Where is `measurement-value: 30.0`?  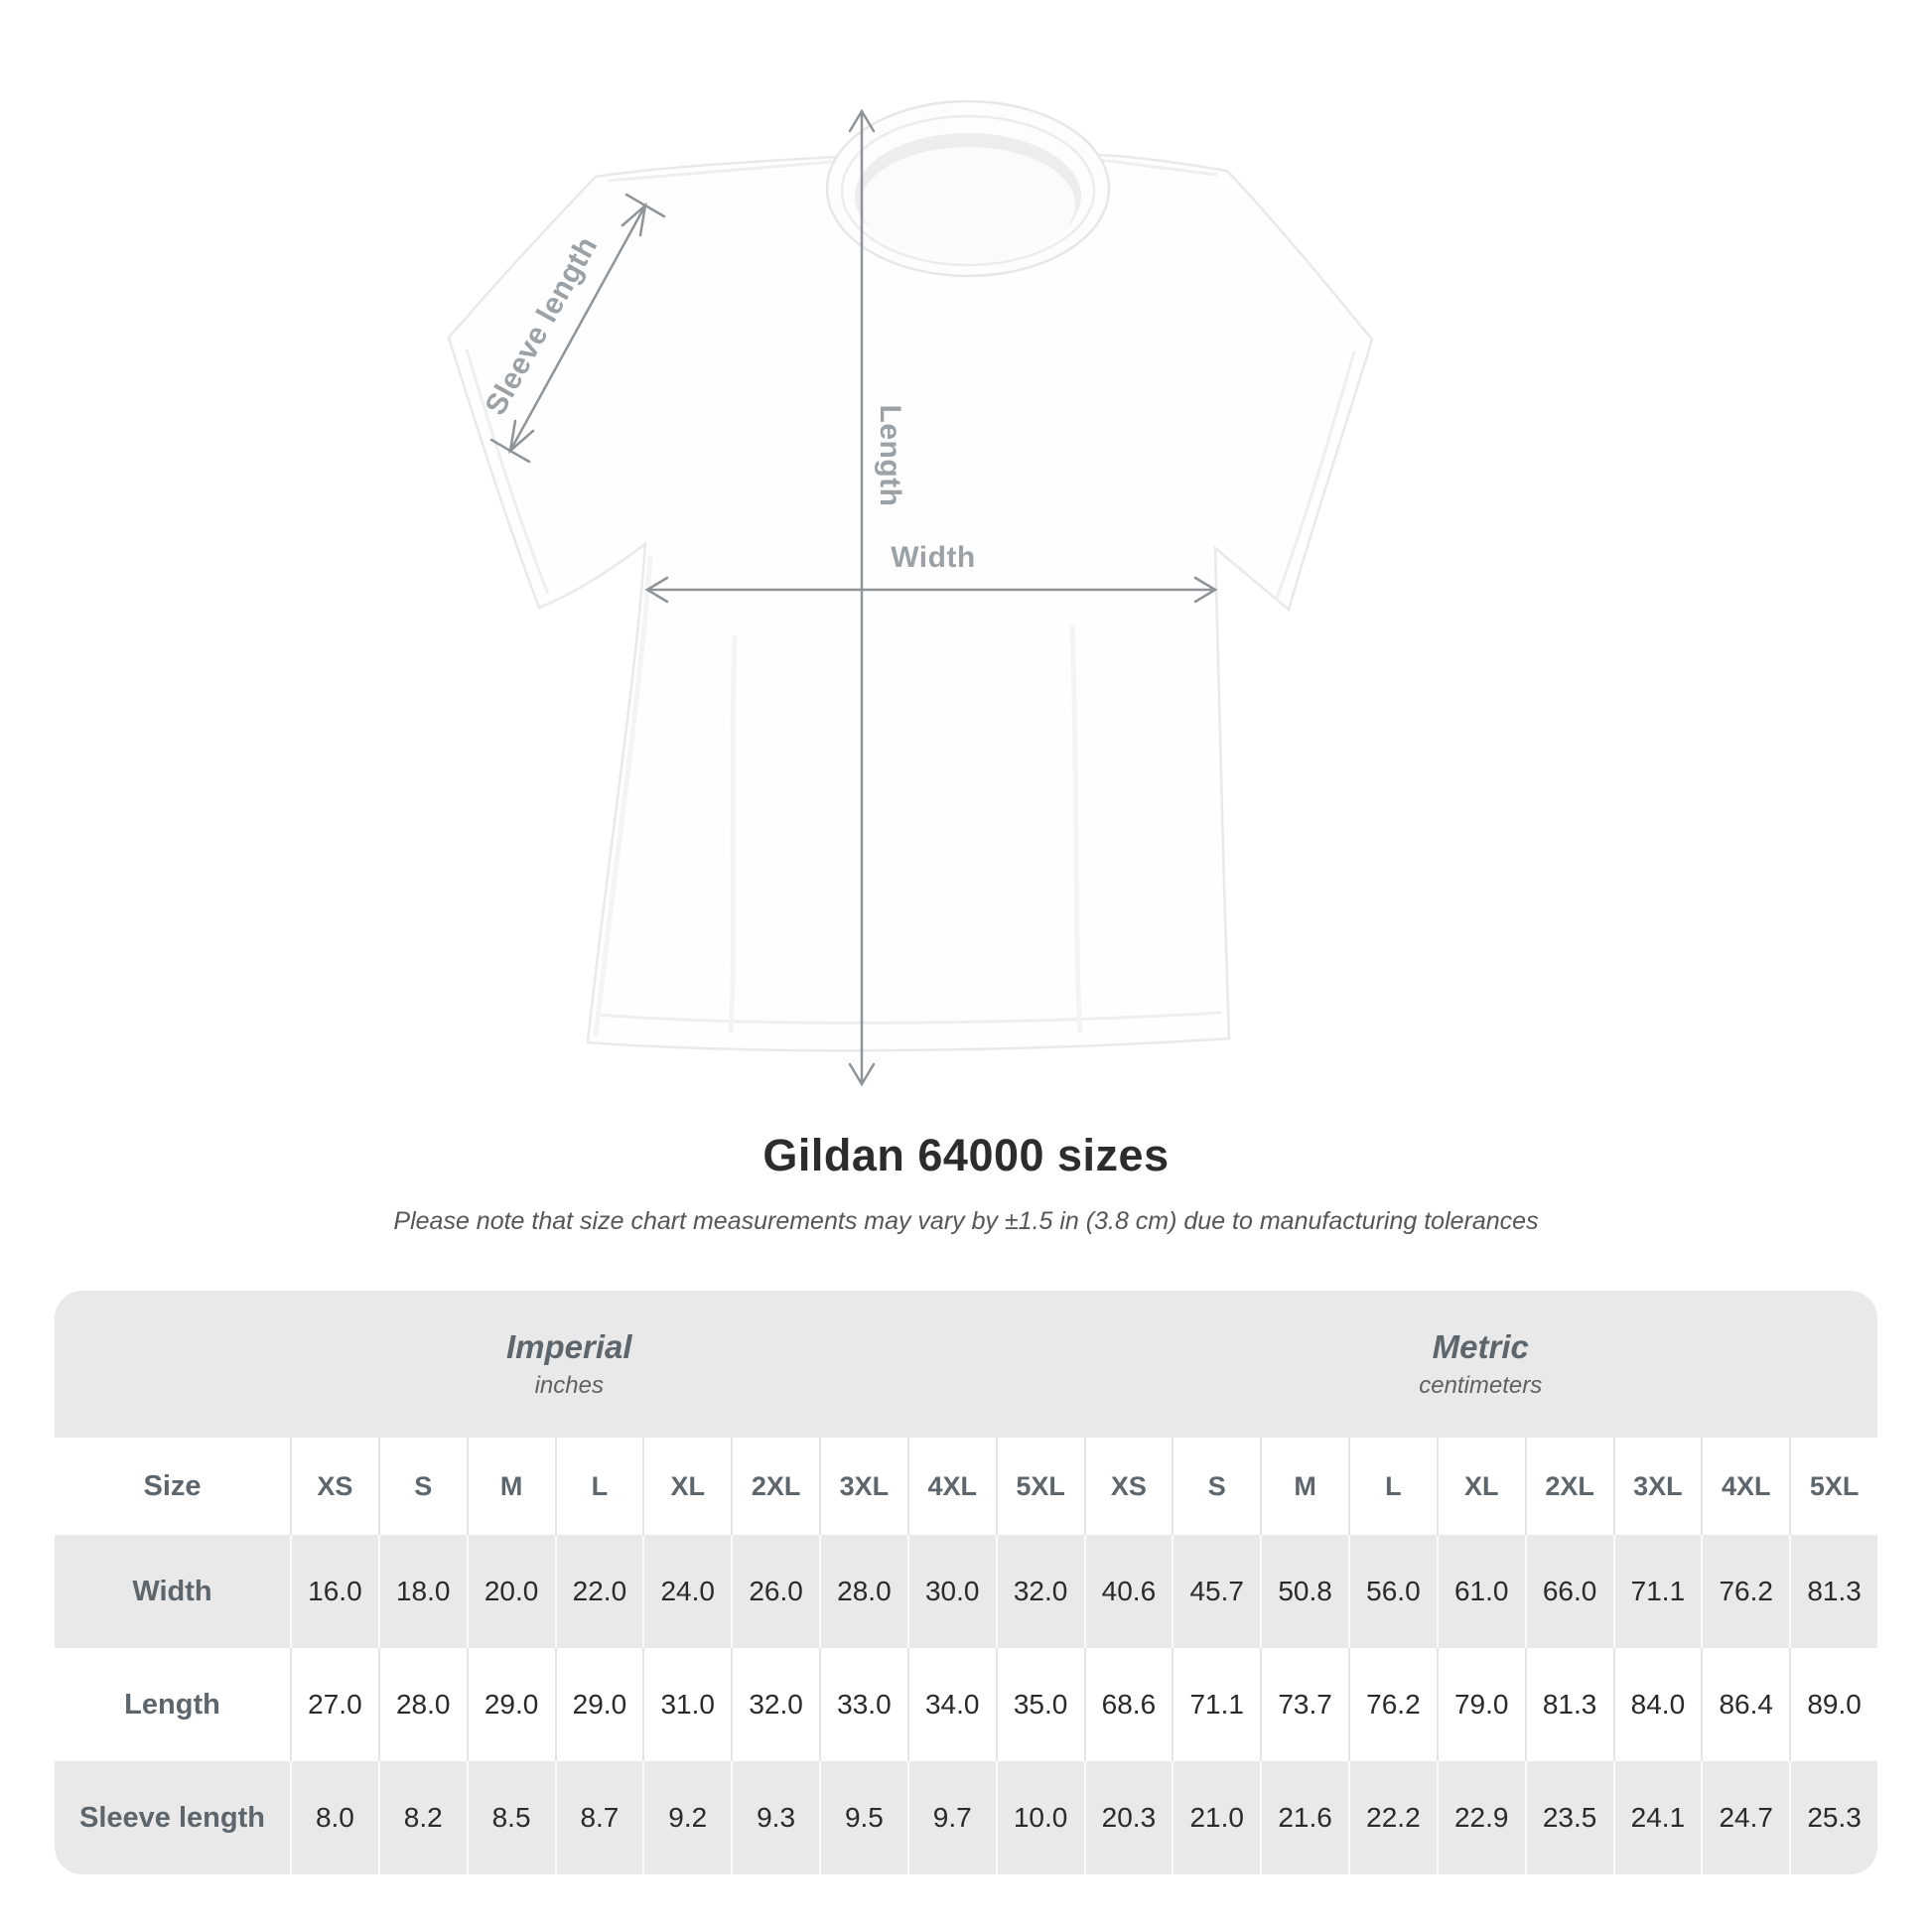 measurement-value: 30.0 is located at coordinates (951, 1592).